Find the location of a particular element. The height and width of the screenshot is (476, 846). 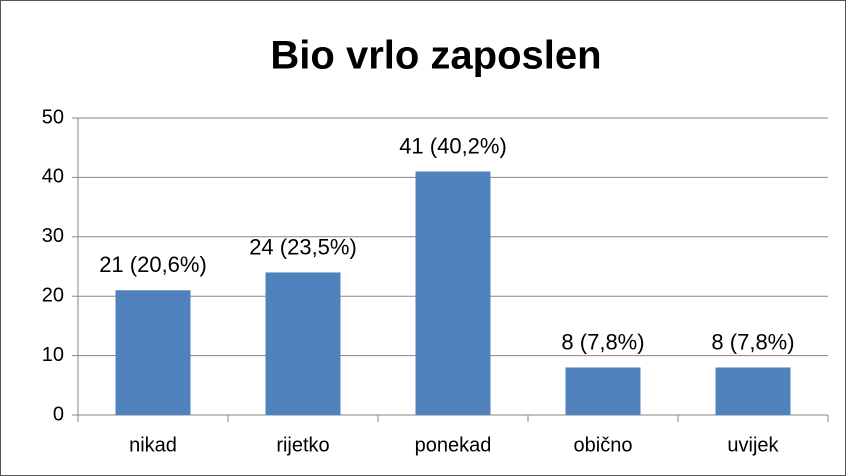

y-tick-label: 40 is located at coordinates (53, 177).